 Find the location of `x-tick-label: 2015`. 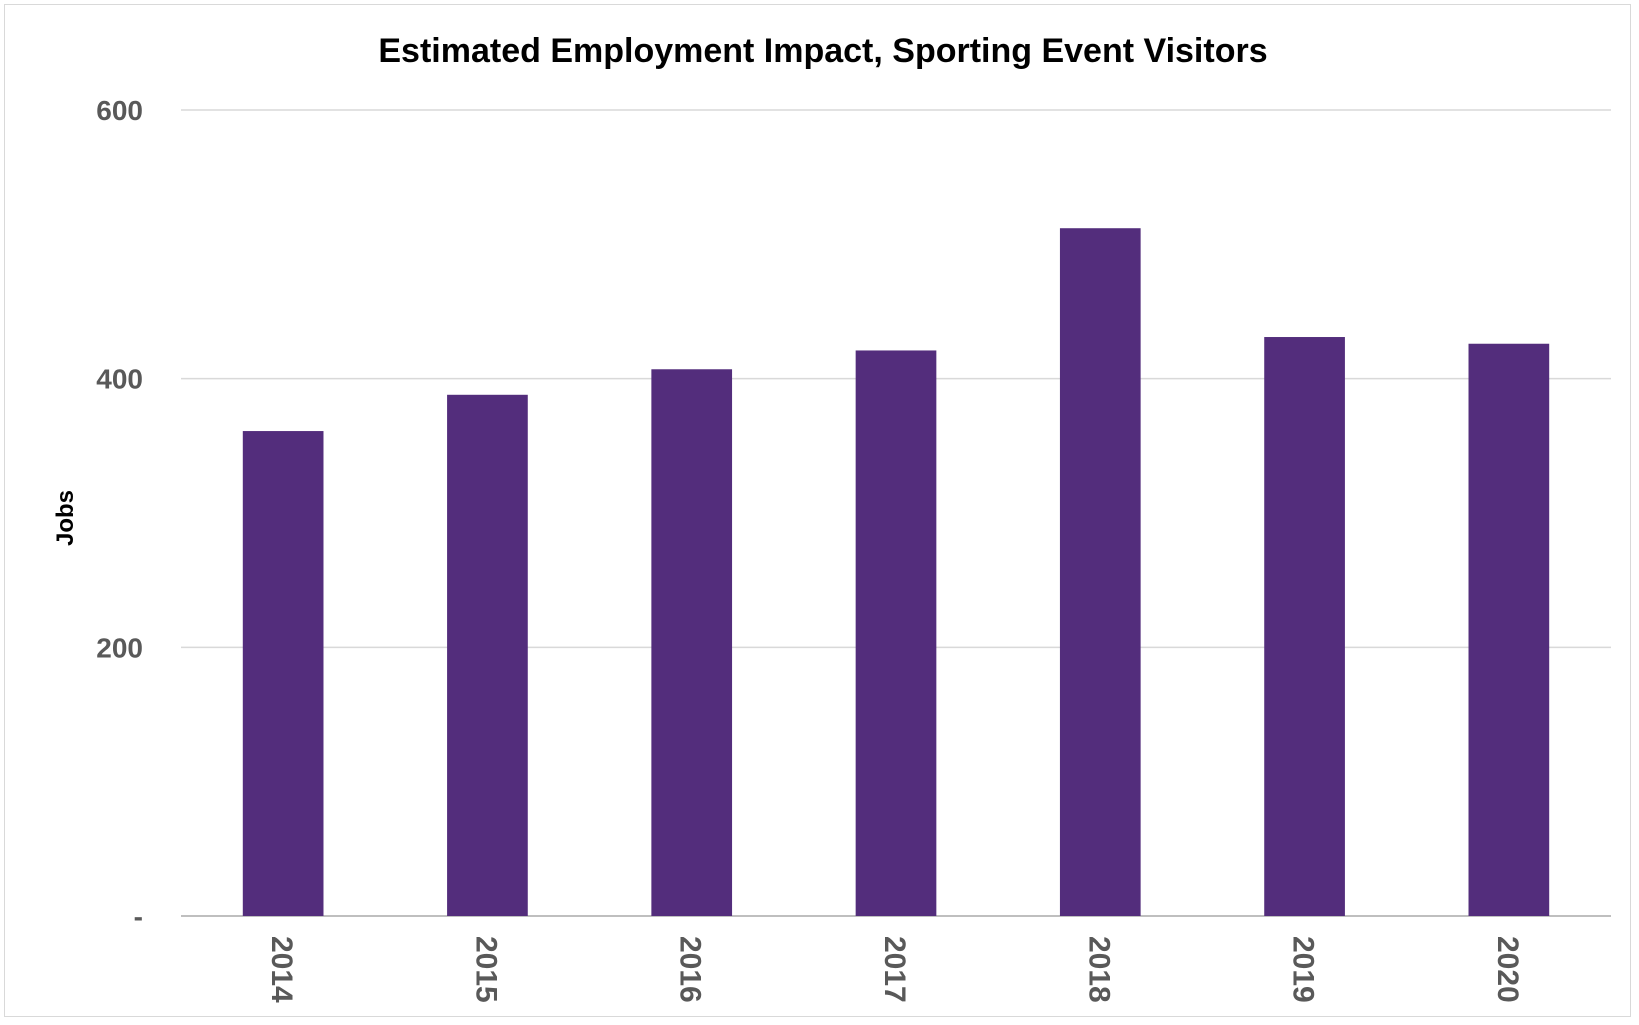

x-tick-label: 2015 is located at coordinates (485, 969).